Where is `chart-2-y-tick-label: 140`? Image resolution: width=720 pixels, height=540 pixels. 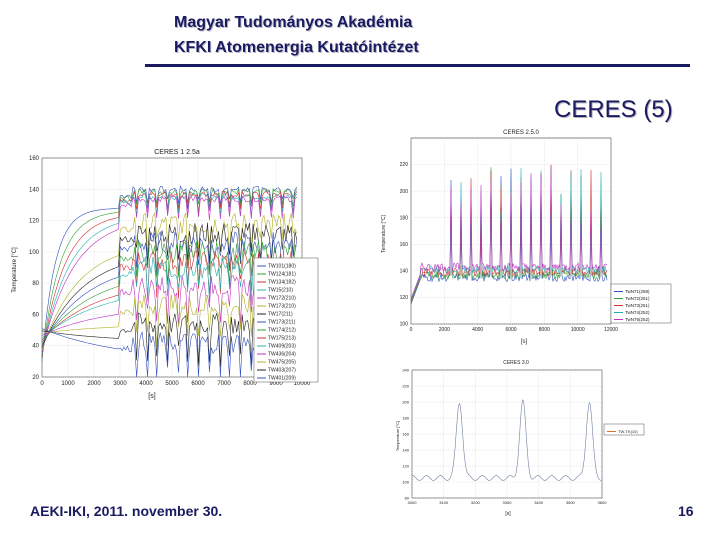 chart-2-y-tick-label: 140 is located at coordinates (404, 272).